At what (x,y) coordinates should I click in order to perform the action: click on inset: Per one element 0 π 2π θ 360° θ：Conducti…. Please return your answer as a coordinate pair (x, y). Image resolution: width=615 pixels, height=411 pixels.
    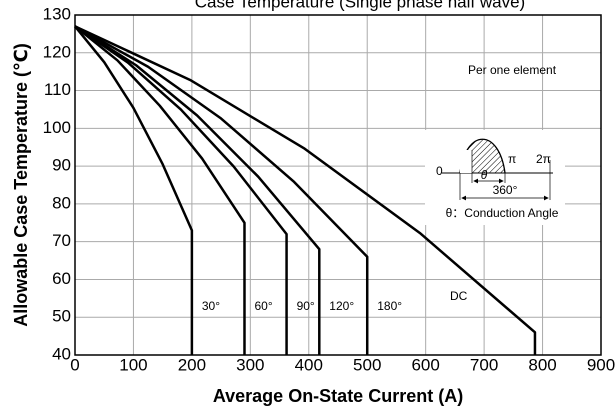
    Looking at the image, I should click on (495, 144).